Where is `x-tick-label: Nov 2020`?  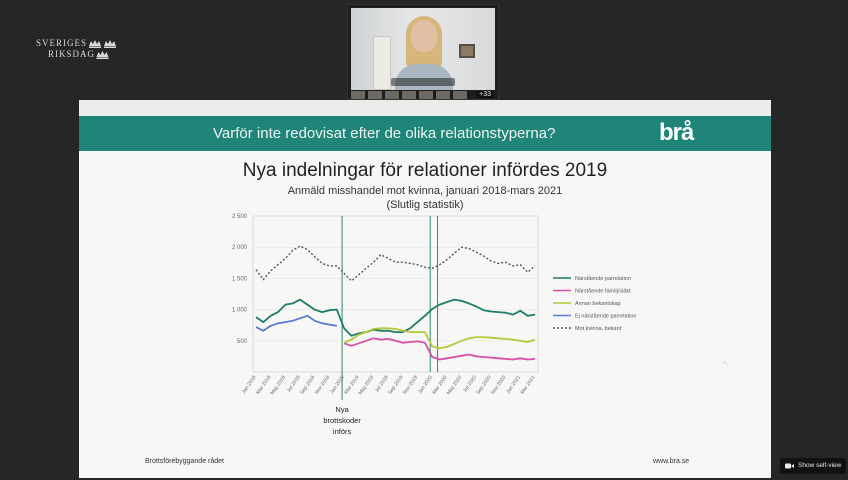
x-tick-label: Nov 2020 is located at coordinates (498, 385).